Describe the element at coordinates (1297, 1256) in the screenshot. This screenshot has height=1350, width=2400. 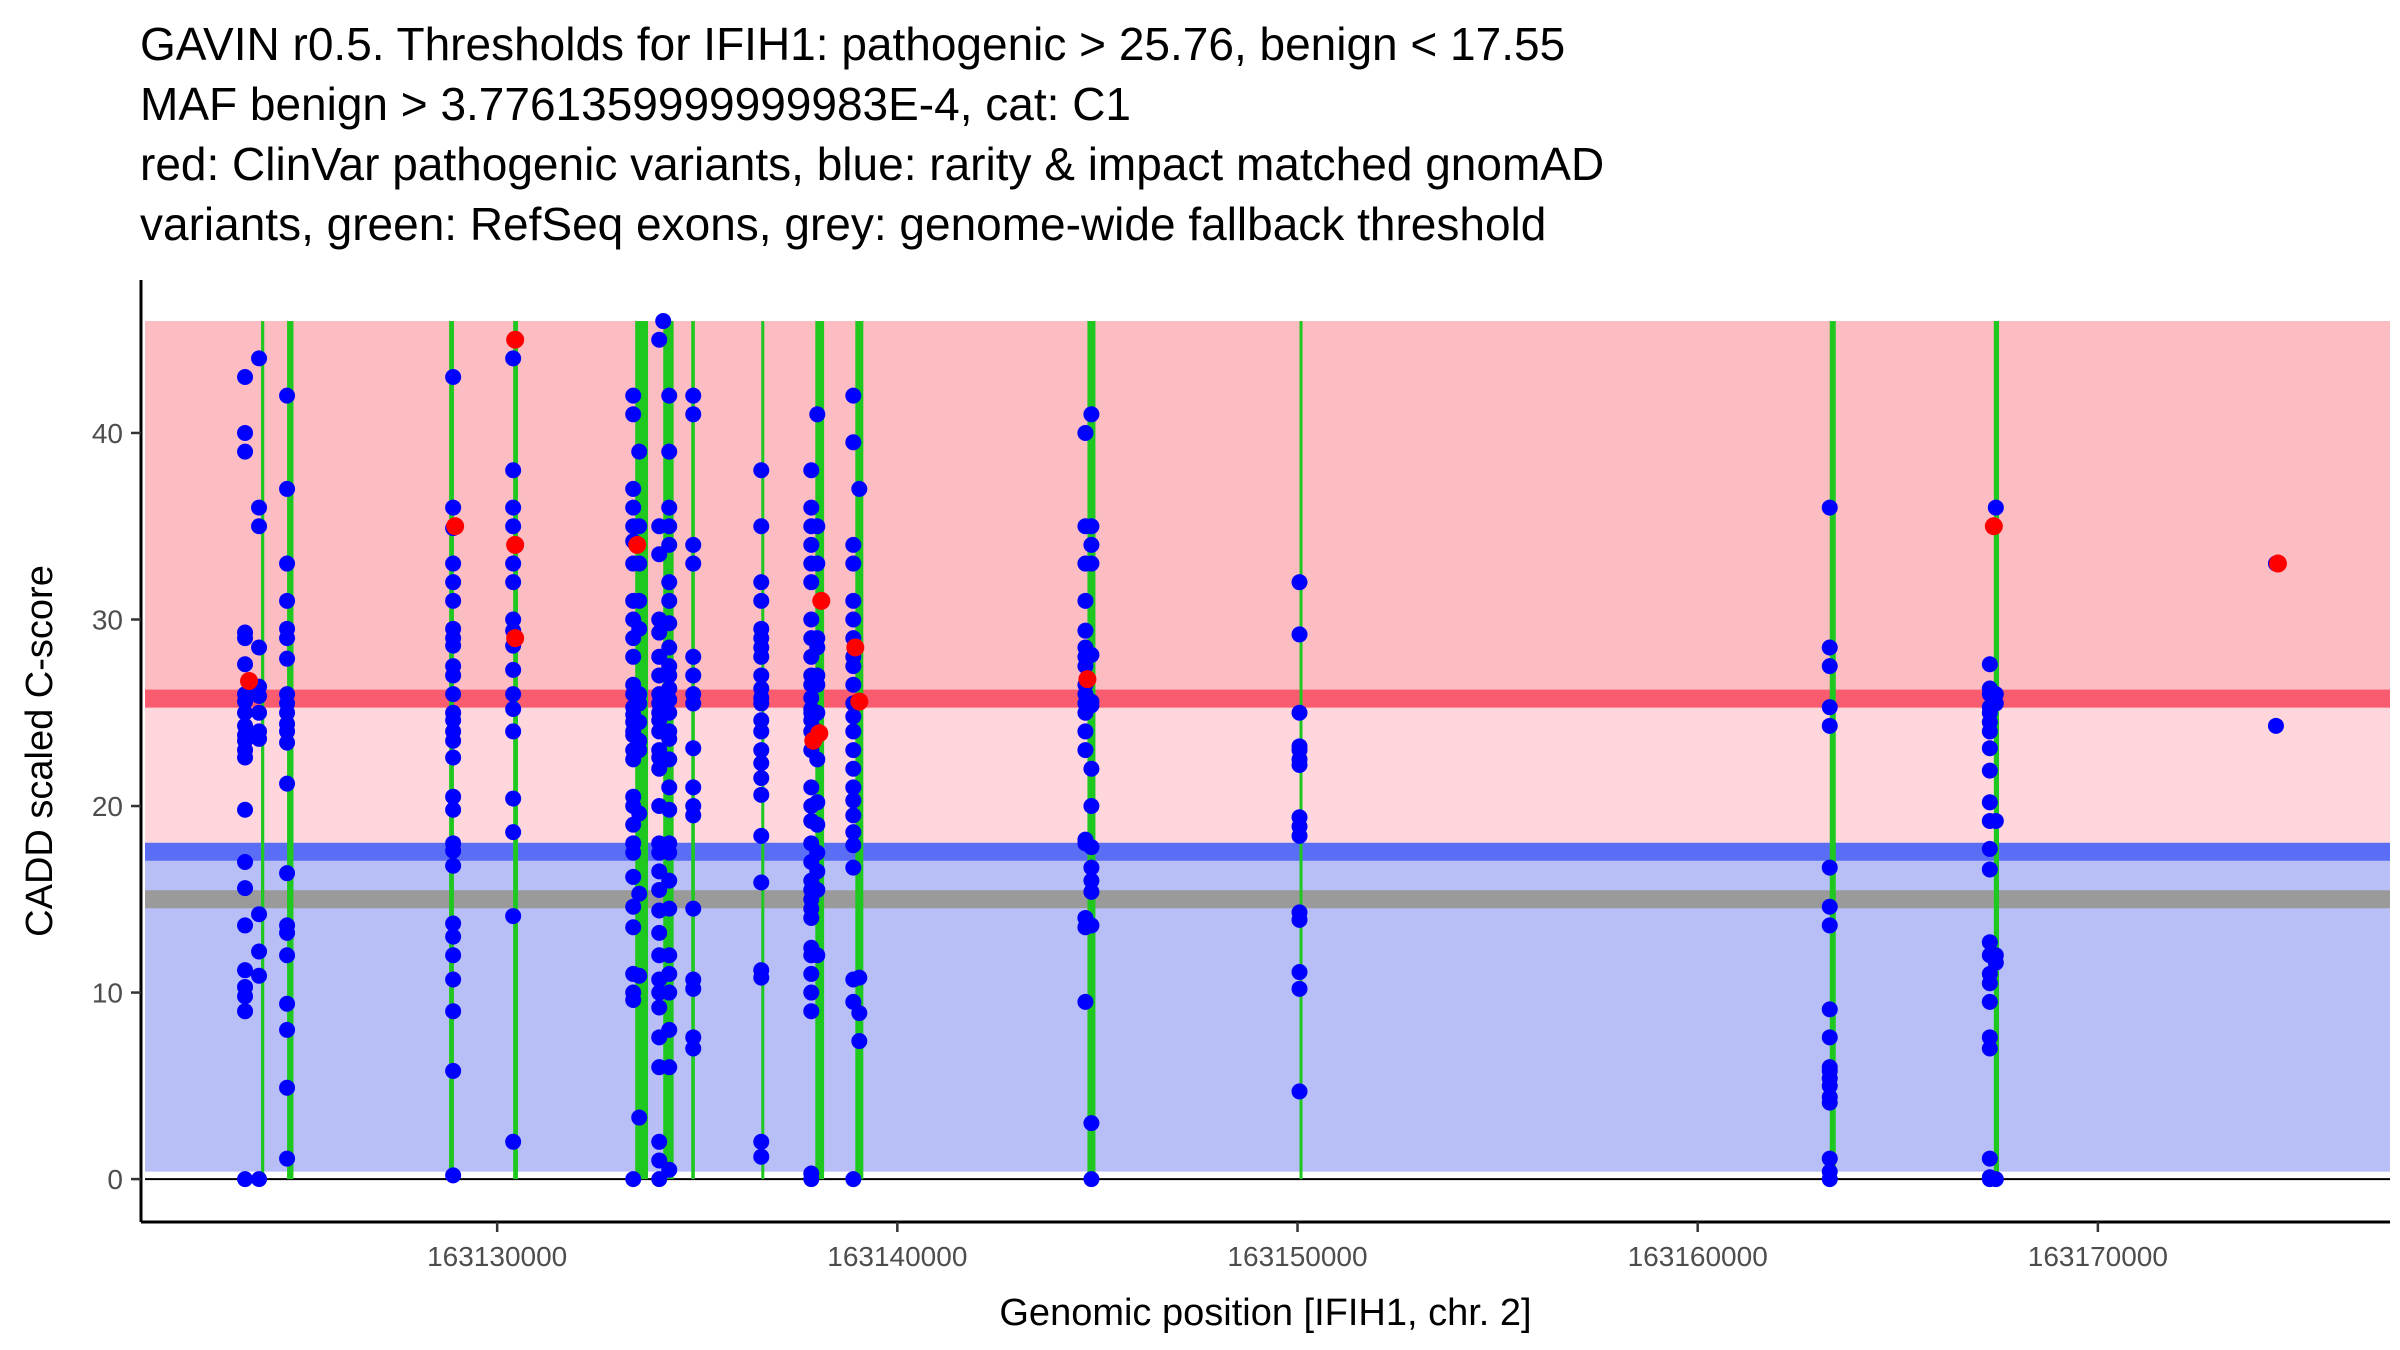
I see `x-tick-label: 163150000` at that location.